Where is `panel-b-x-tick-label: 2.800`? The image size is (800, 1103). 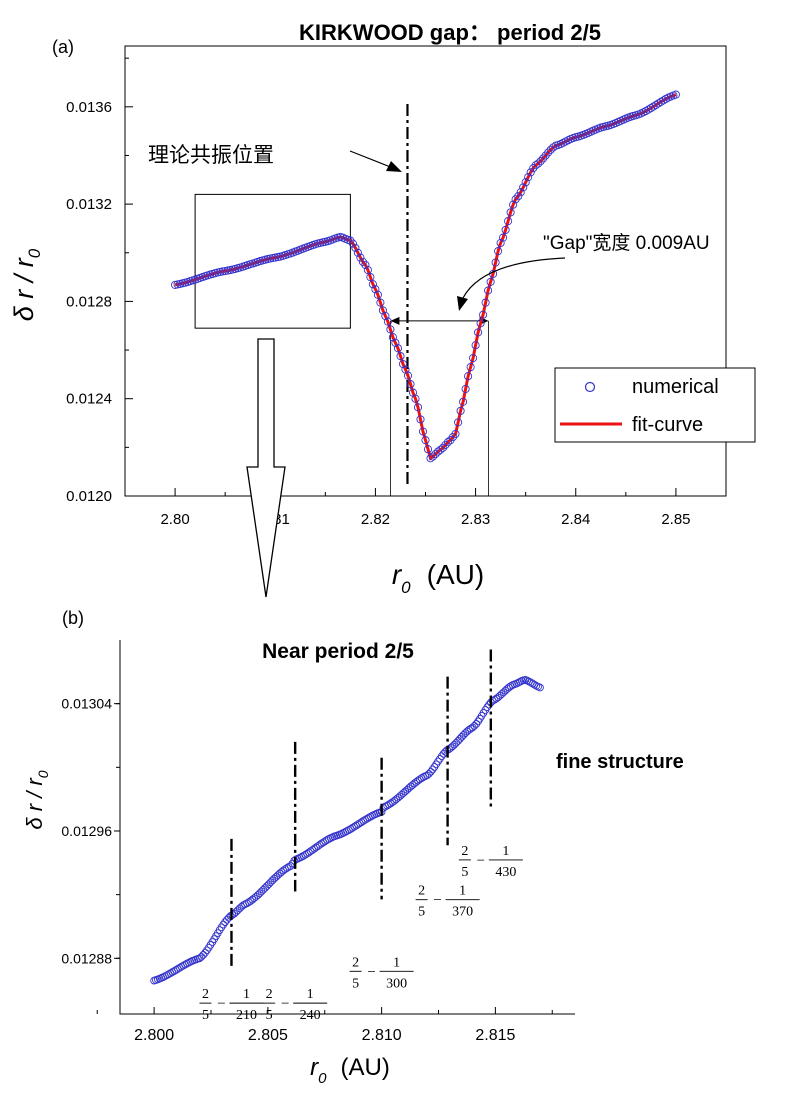 panel-b-x-tick-label: 2.800 is located at coordinates (154, 1035).